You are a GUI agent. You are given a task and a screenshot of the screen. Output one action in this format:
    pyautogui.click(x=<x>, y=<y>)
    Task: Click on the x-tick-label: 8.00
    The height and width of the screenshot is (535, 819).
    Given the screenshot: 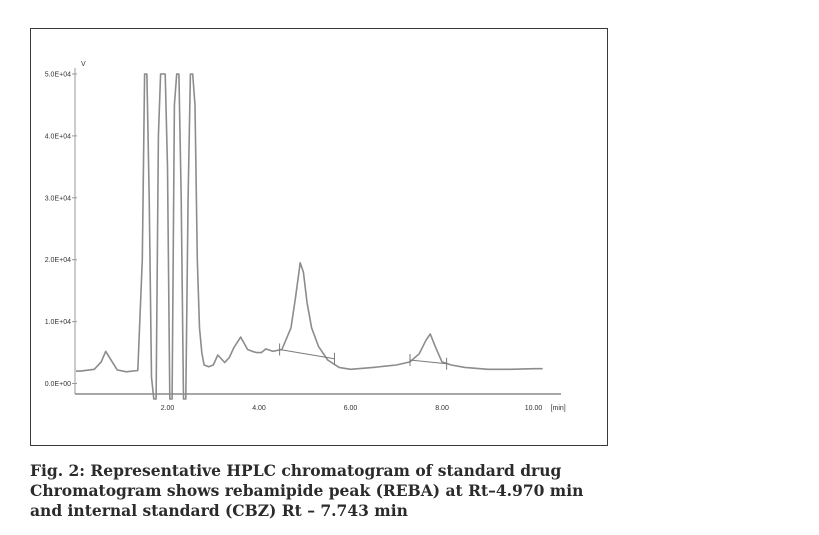 What is the action you would take?
    pyautogui.click(x=442, y=408)
    